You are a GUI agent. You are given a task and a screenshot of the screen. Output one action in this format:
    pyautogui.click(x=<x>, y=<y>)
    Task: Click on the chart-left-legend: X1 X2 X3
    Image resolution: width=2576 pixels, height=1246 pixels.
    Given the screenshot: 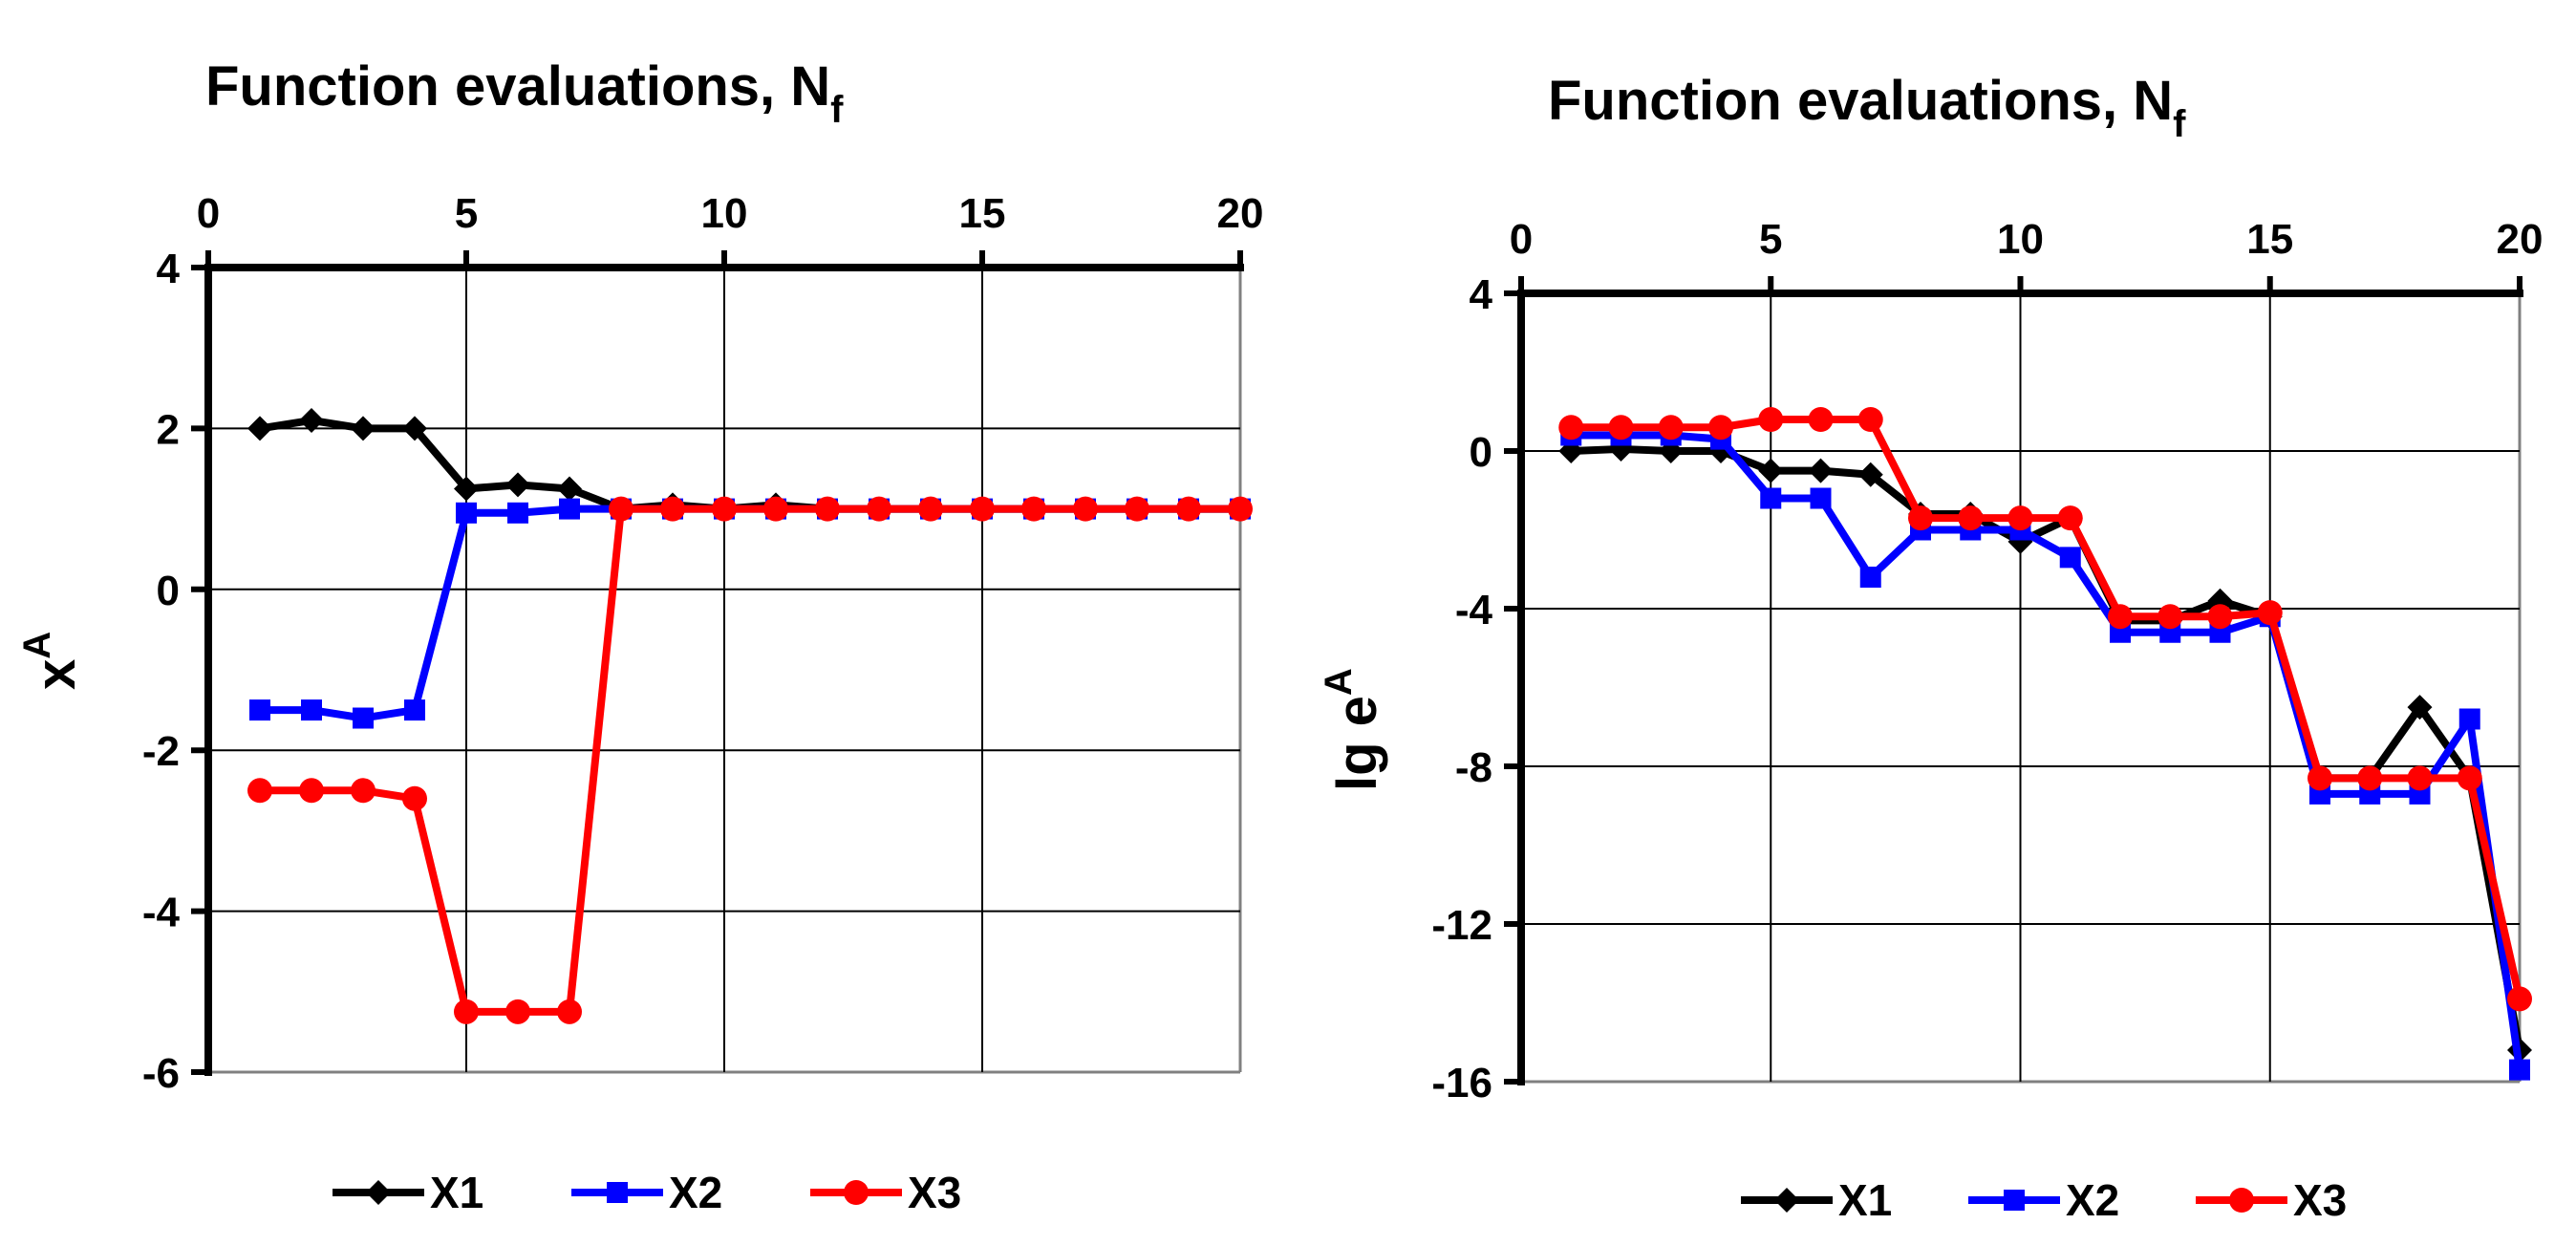 What is the action you would take?
    pyautogui.click(x=647, y=1192)
    